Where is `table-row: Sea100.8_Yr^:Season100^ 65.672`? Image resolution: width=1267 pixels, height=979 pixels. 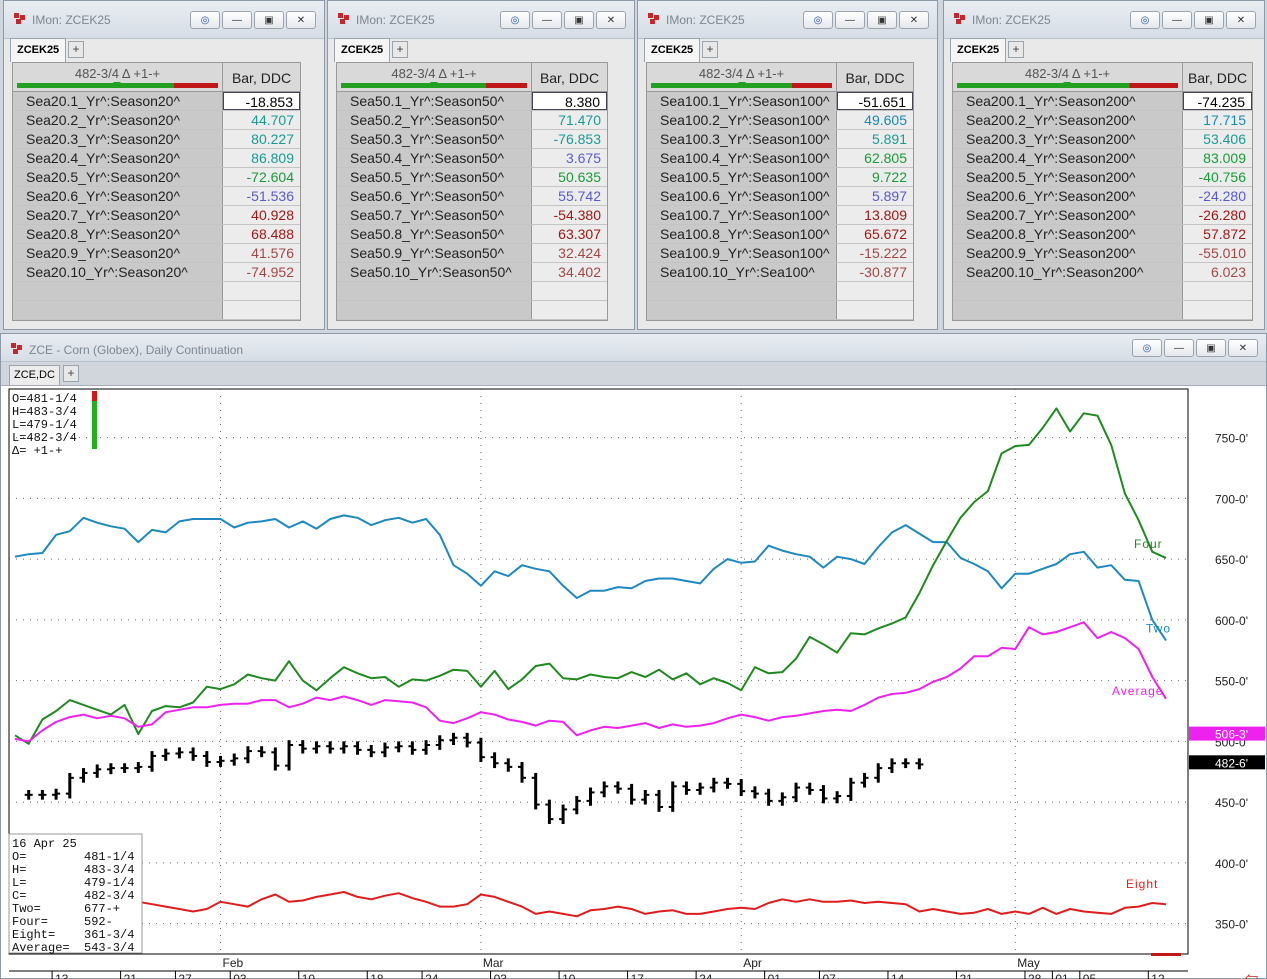
table-row: Sea100.8_Yr^:Season100^ 65.672 is located at coordinates (780, 234).